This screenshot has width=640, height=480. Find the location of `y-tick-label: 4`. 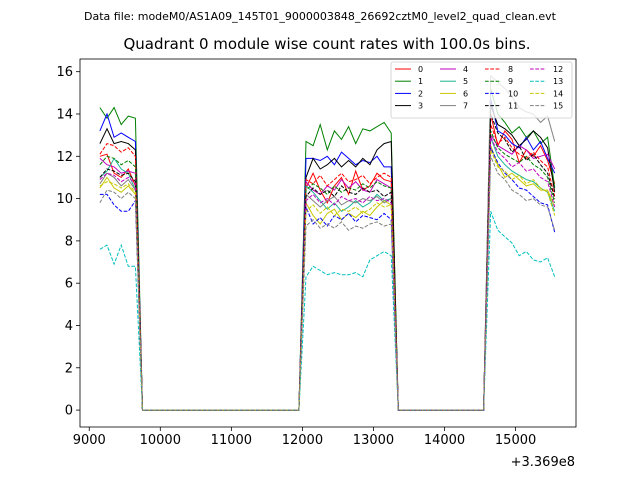

y-tick-label: 4 is located at coordinates (69, 326).